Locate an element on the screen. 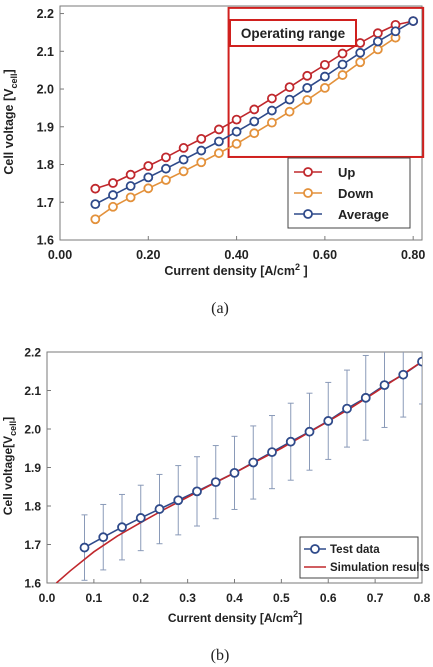 This screenshot has height=667, width=433. panel-b-x-tick-label: 0.1 is located at coordinates (94, 598).